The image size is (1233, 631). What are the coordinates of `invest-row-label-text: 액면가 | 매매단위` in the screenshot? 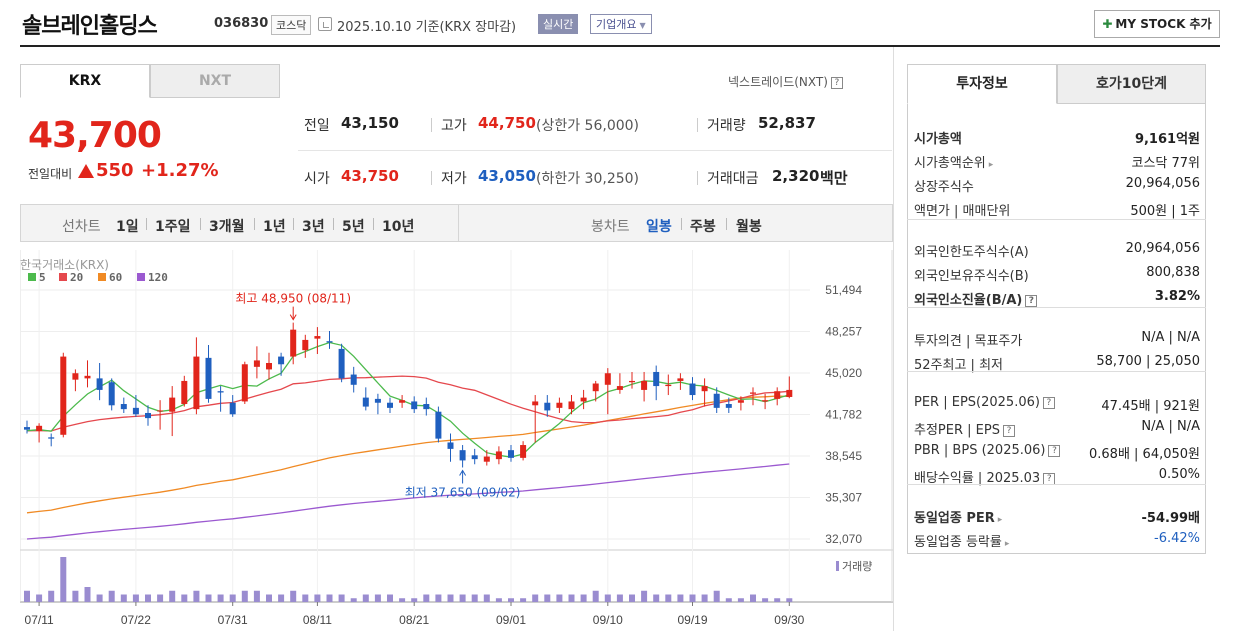 It's located at (962, 211).